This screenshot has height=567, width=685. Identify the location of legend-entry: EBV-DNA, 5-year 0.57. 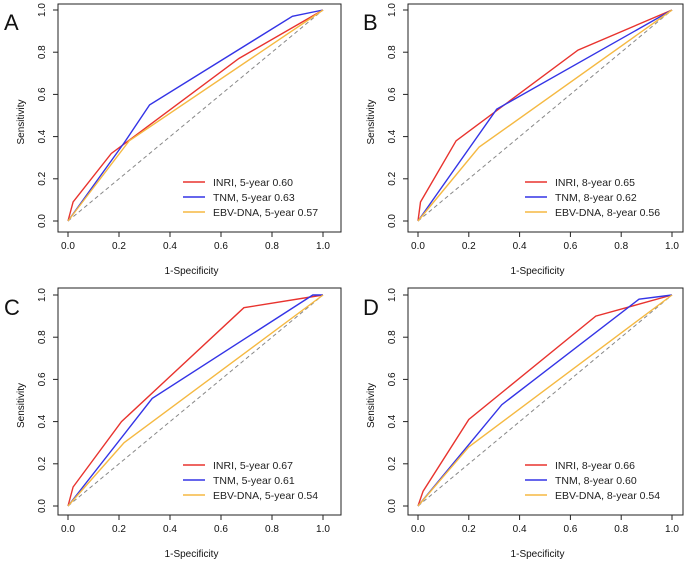
(265, 213).